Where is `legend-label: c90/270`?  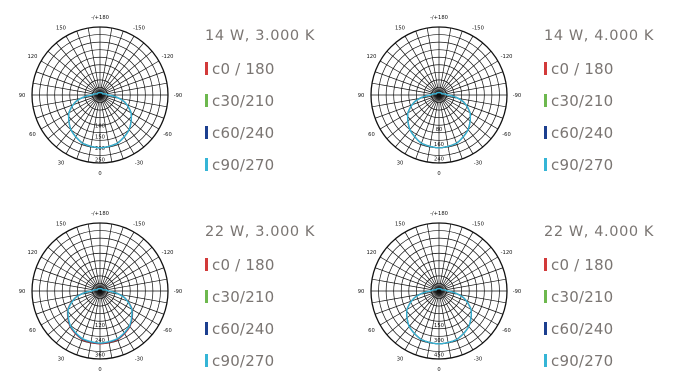 legend-label: c90/270 is located at coordinates (582, 361).